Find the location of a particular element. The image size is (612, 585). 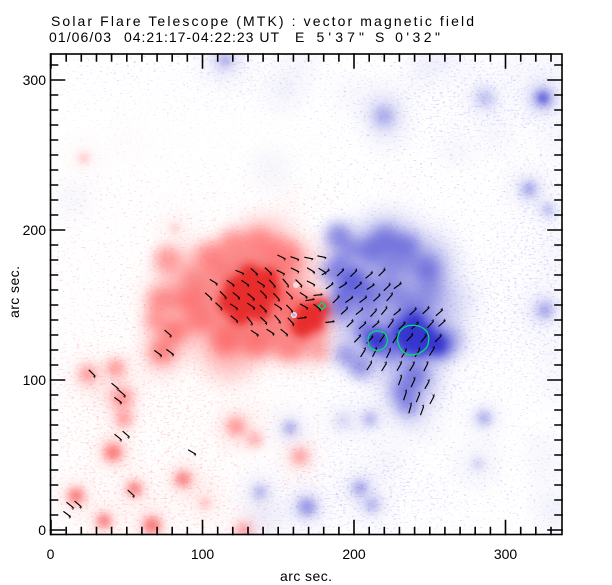

svg-text: E 5'37" is located at coordinates (329, 37).